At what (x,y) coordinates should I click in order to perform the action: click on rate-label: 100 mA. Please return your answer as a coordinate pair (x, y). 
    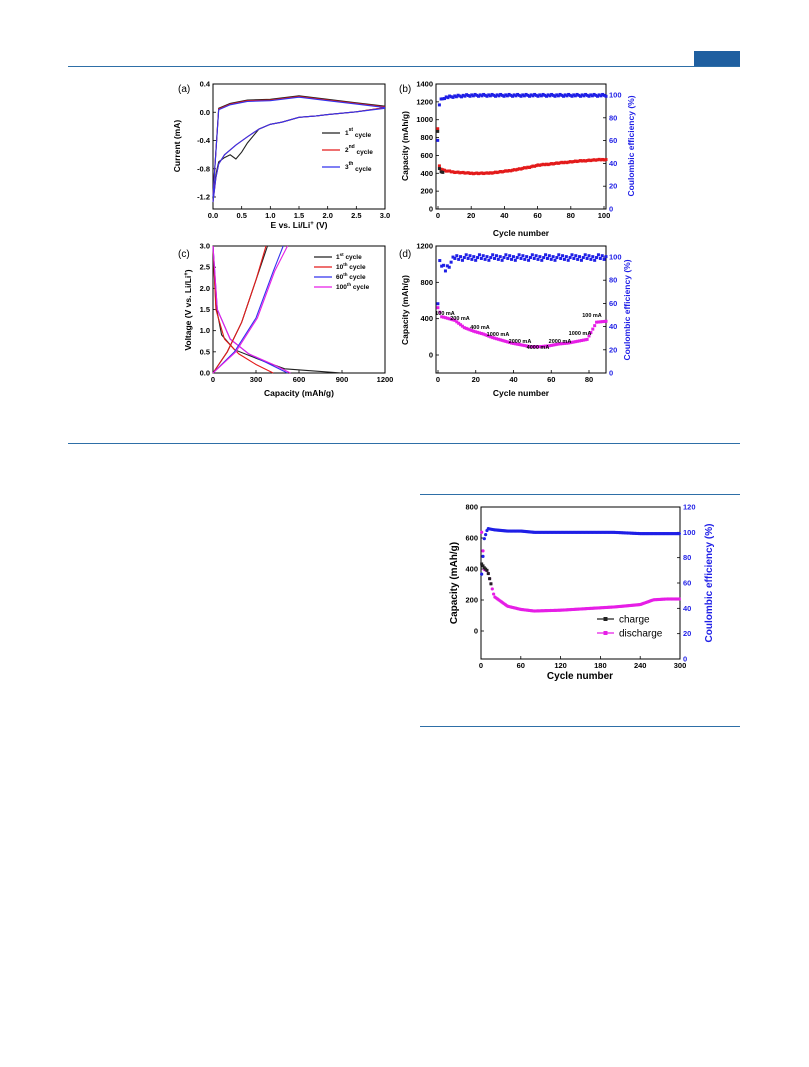
    Looking at the image, I should click on (445, 314).